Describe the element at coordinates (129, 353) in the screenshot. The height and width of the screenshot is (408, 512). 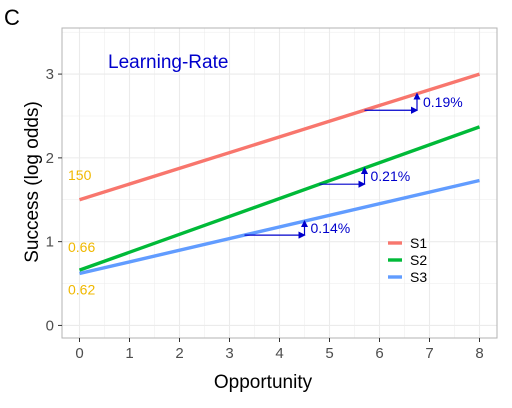
I see `x-tick-label: 1` at that location.